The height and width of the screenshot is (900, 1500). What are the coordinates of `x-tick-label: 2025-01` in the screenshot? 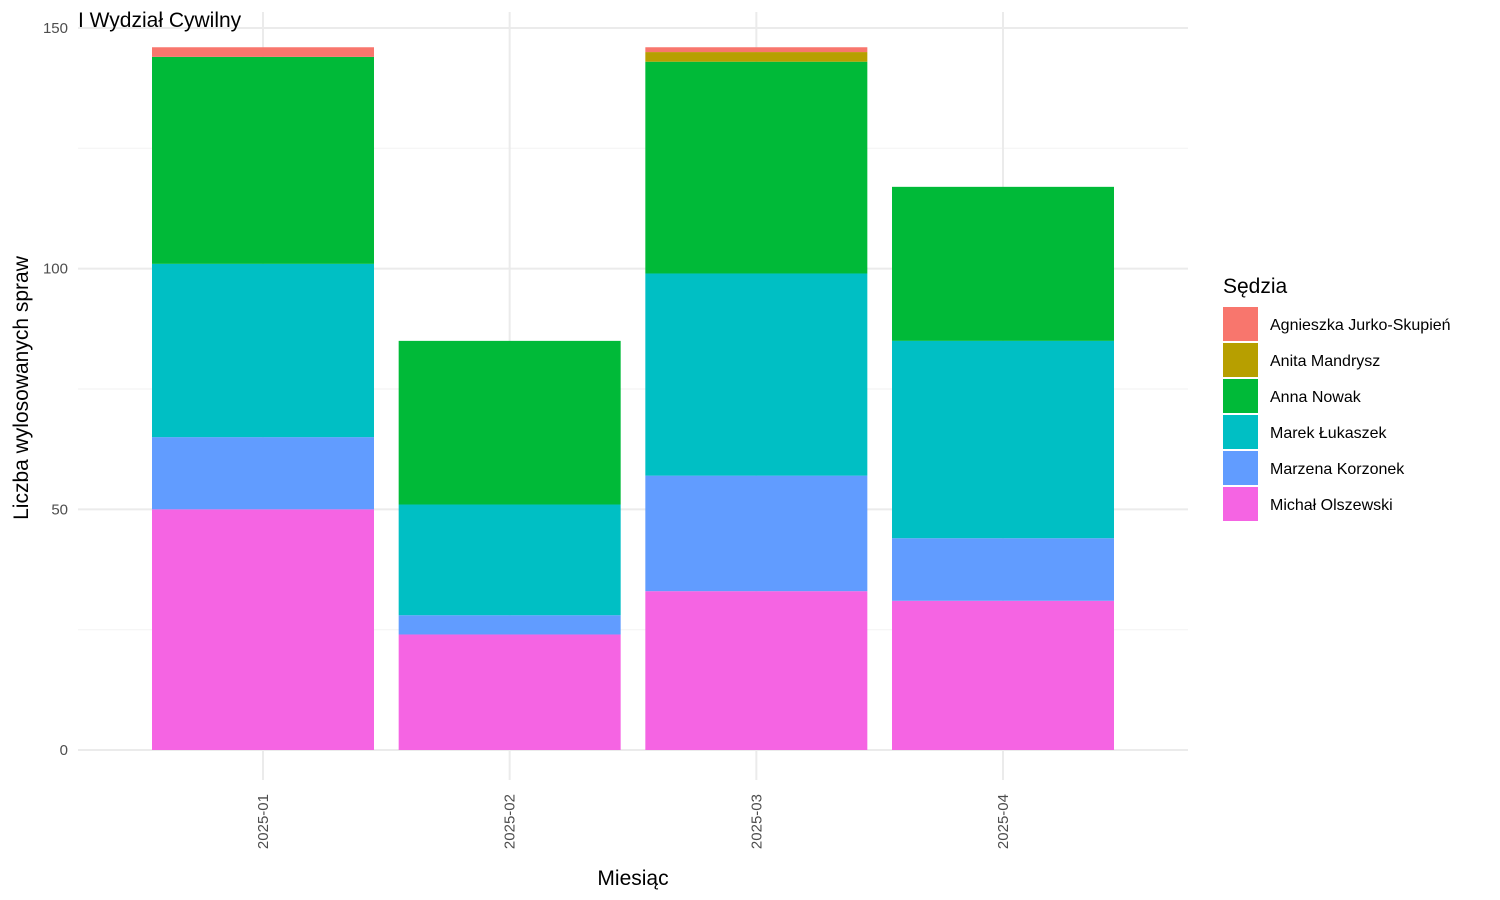 It's located at (263, 821).